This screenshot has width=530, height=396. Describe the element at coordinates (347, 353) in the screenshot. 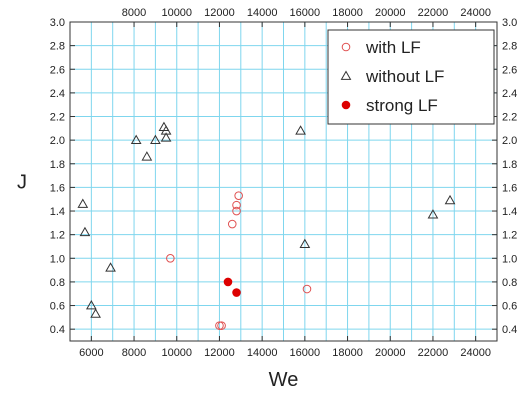

I see `x-tick-label: 18000` at that location.